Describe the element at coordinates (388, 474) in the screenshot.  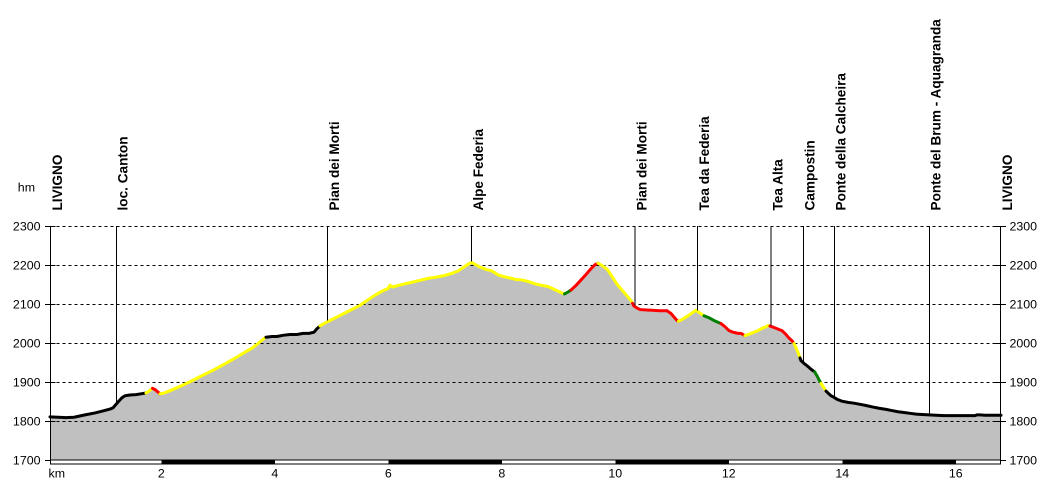
I see `svg-text: 6` at that location.